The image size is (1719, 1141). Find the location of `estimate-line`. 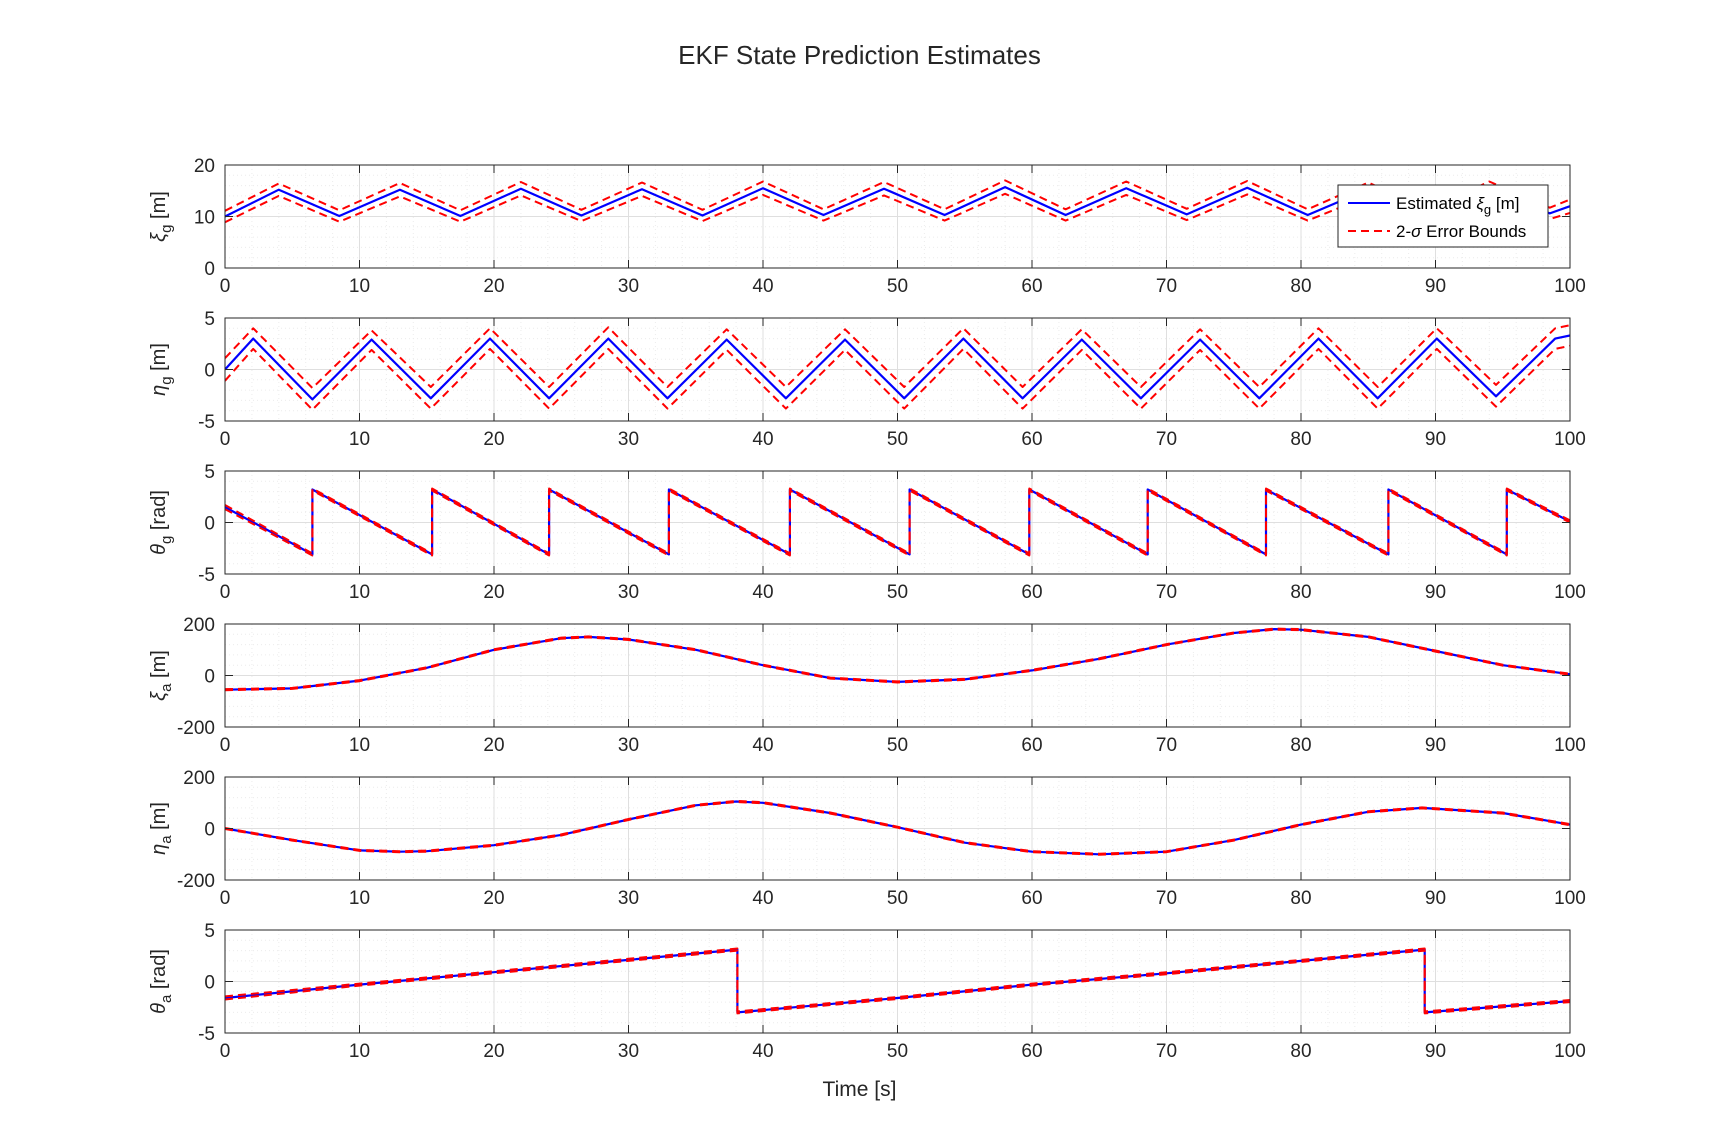

estimate-line is located at coordinates (897, 367).